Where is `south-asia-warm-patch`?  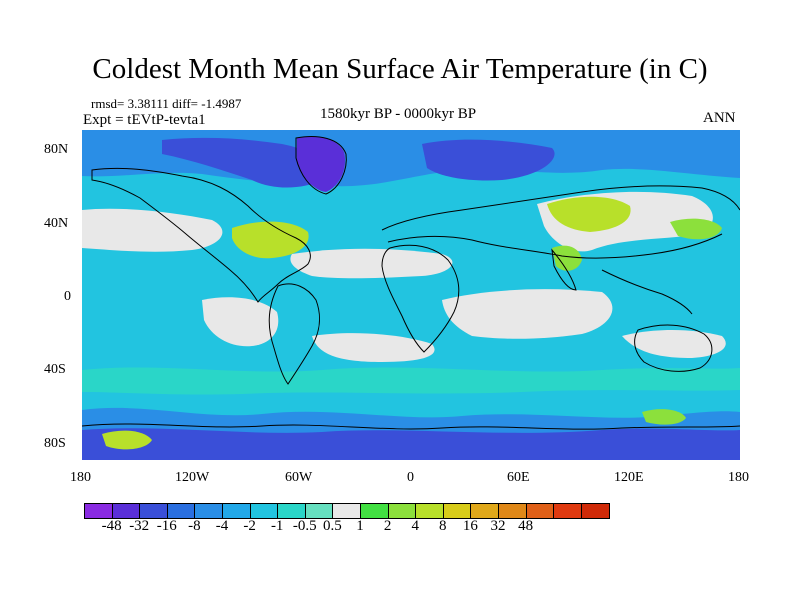 south-asia-warm-patch is located at coordinates (567, 258).